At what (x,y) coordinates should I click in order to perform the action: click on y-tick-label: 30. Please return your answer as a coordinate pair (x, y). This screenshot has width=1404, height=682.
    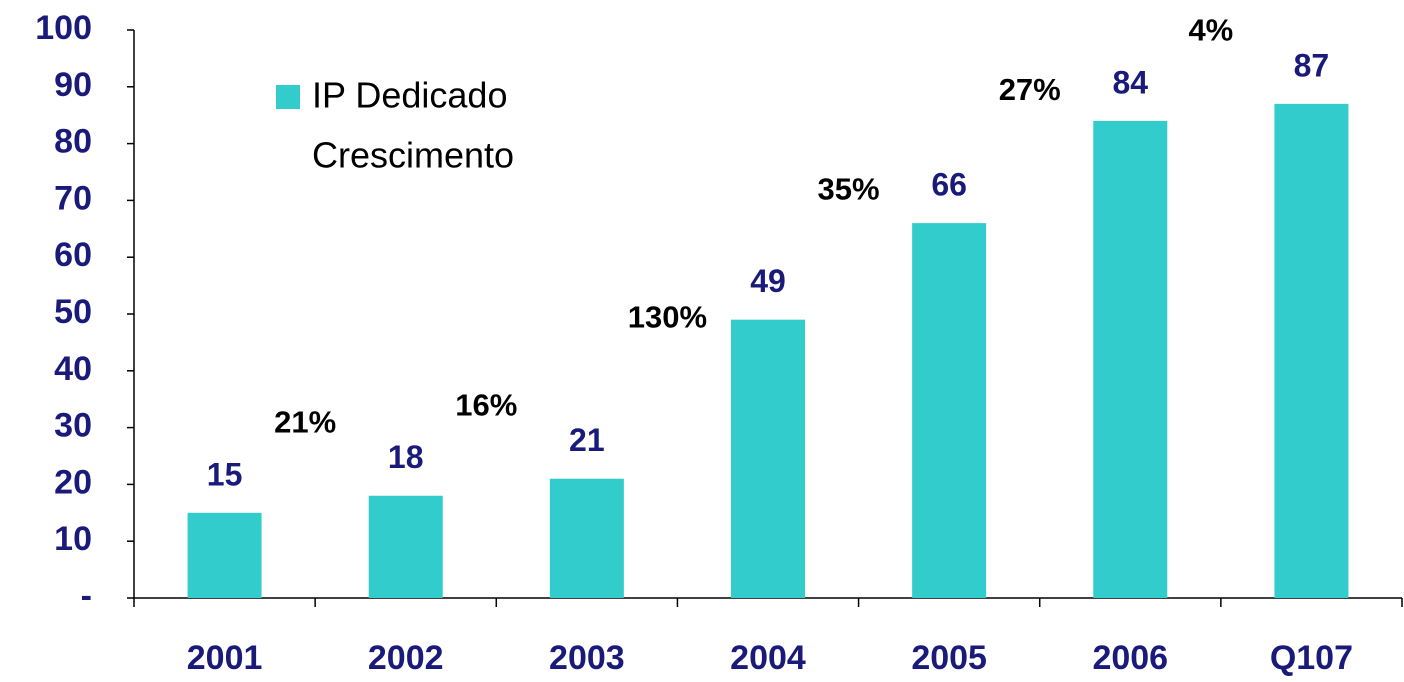
    Looking at the image, I should click on (73, 426).